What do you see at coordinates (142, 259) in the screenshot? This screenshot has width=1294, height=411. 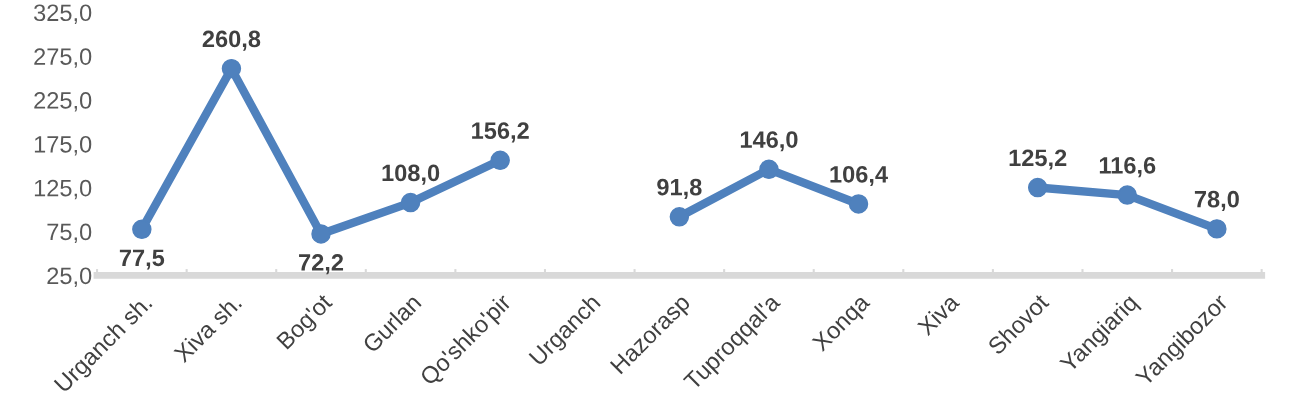 I see `data-label: 77,5` at bounding box center [142, 259].